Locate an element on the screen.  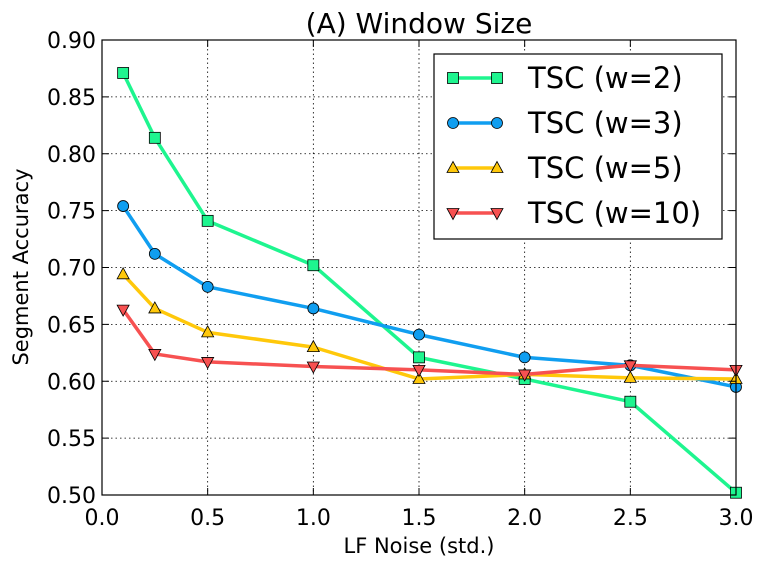
y-tick-label: 0.75 is located at coordinates (71, 212).